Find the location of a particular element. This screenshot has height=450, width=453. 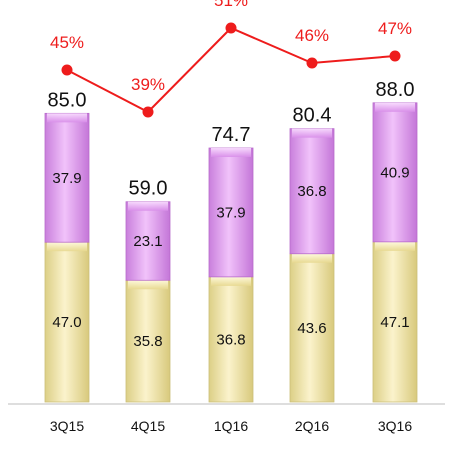

percentage-label: 45% is located at coordinates (67, 42).